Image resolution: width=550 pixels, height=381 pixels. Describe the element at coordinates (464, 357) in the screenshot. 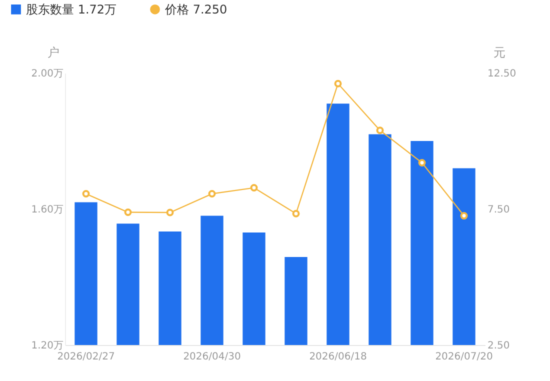

I see `x-tick-label: 2026/07/20` at that location.